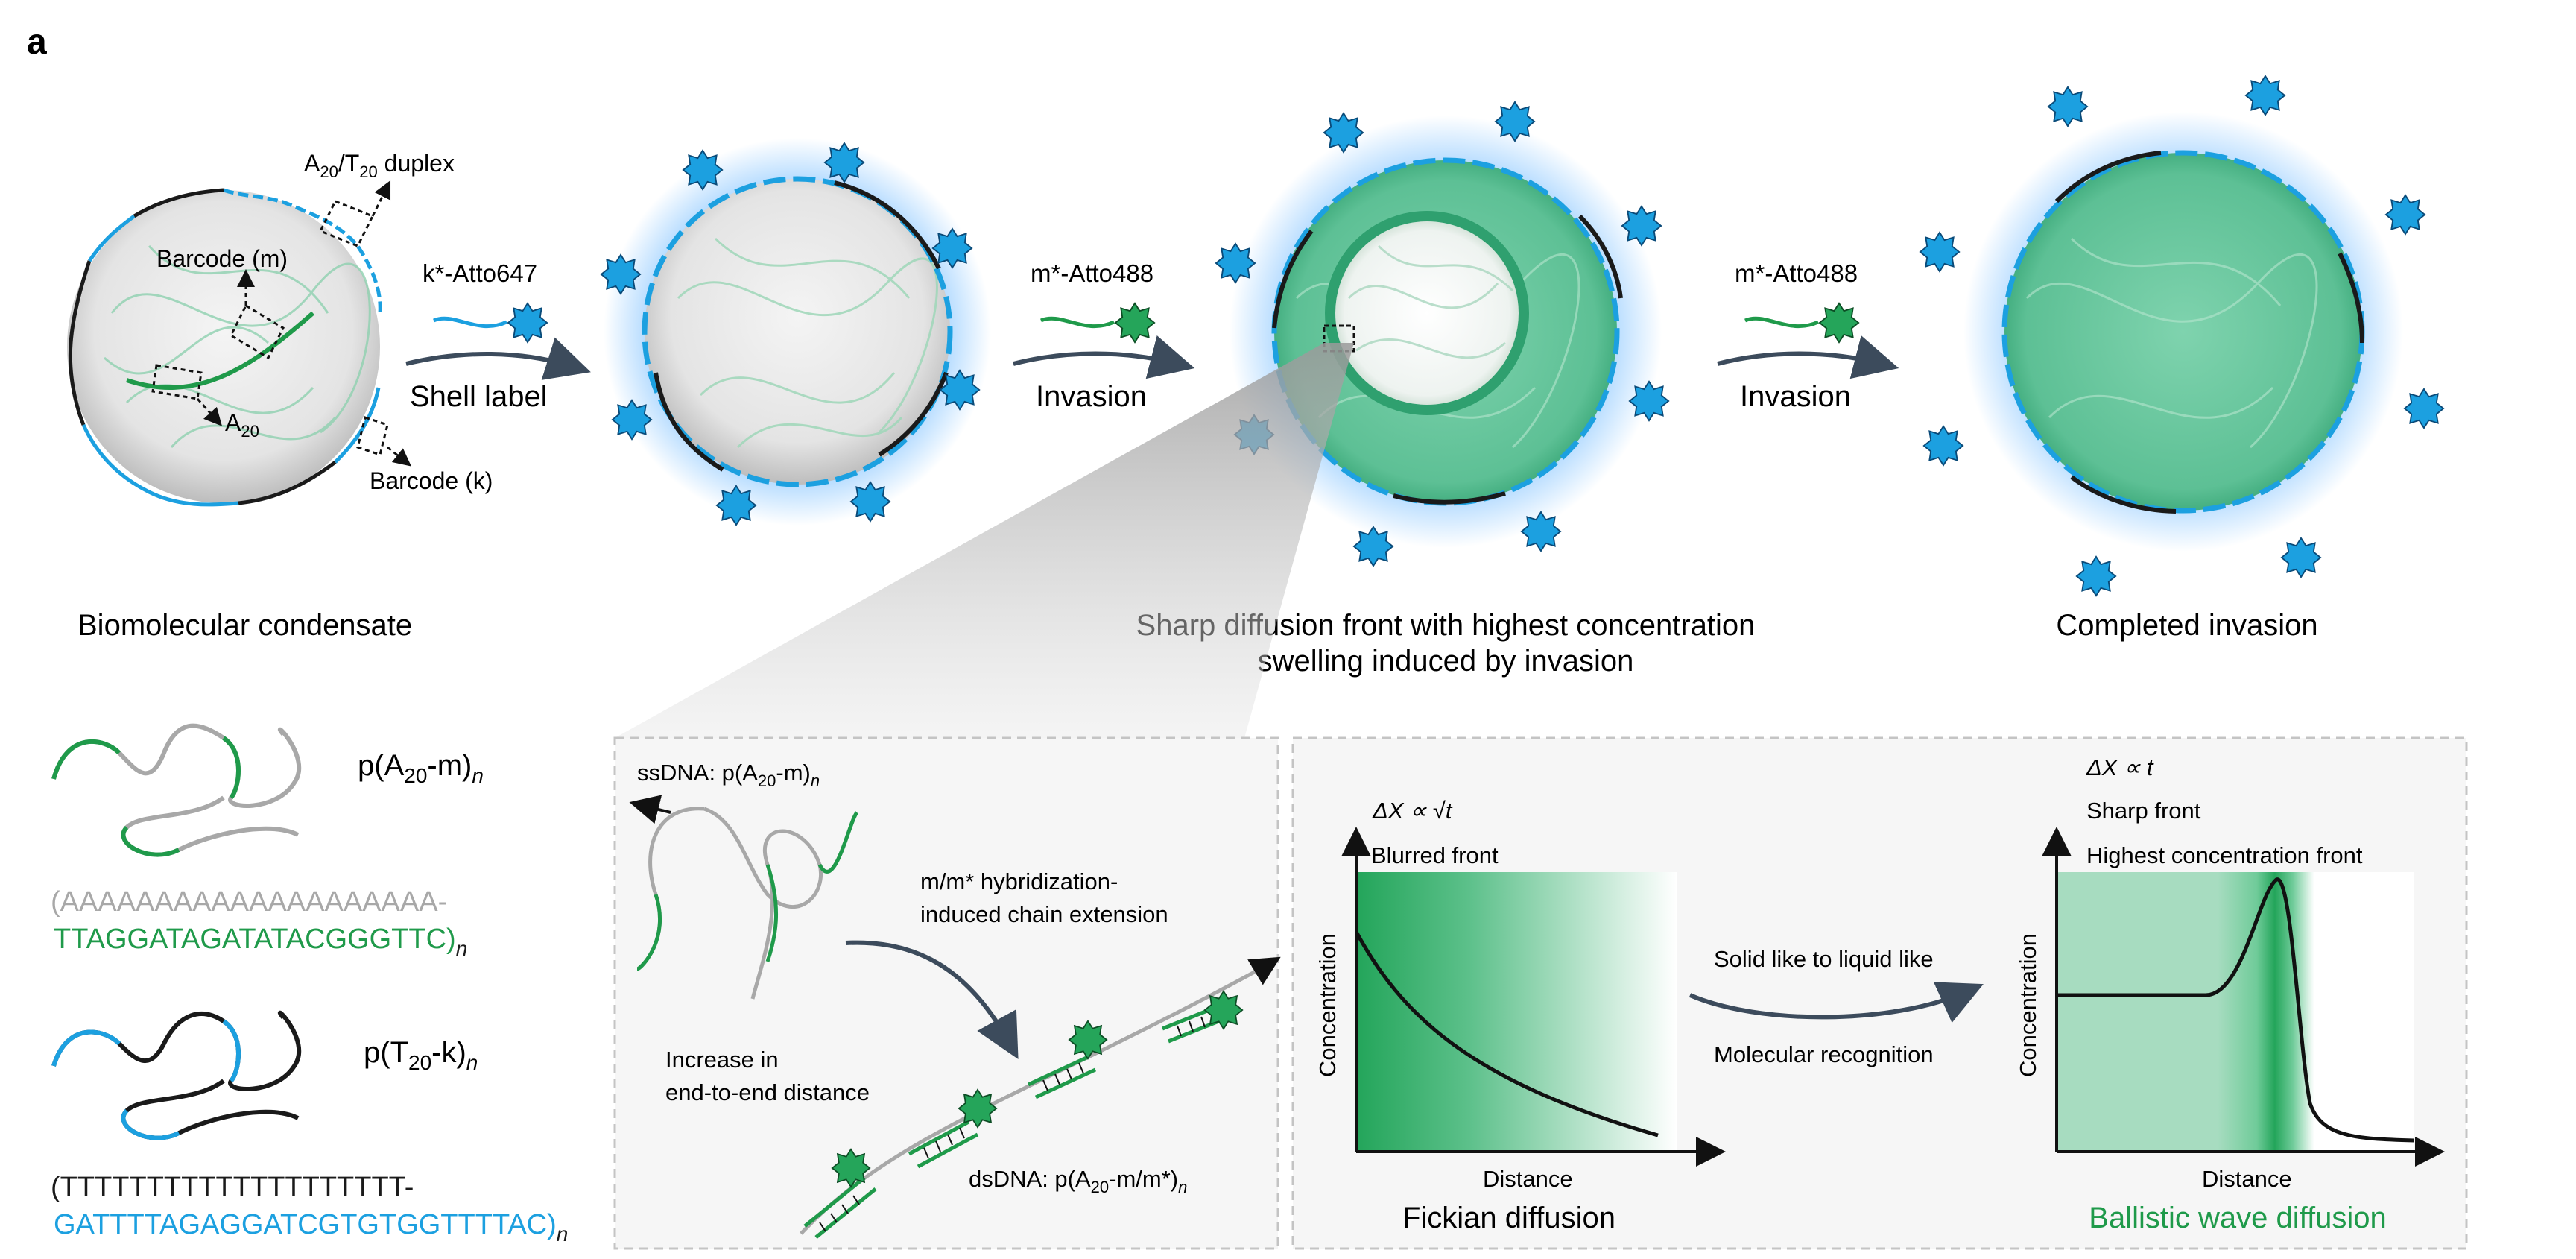 This screenshot has height=1259, width=2576. Describe the element at coordinates (722, 1060) in the screenshot. I see `increase-label-1: Increase in` at that location.